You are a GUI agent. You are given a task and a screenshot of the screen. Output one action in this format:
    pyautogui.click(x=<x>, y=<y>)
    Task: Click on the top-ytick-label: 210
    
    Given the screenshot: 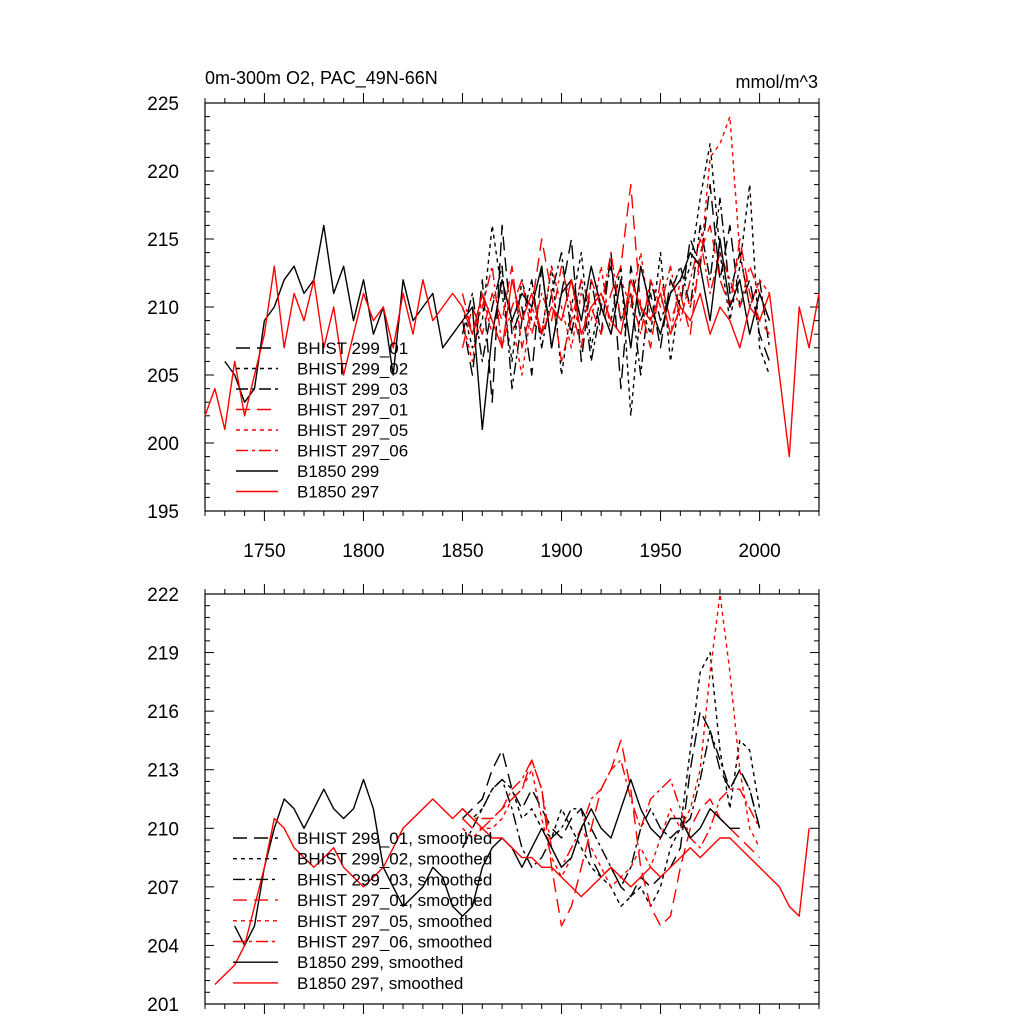 What is the action you would take?
    pyautogui.click(x=163, y=308)
    